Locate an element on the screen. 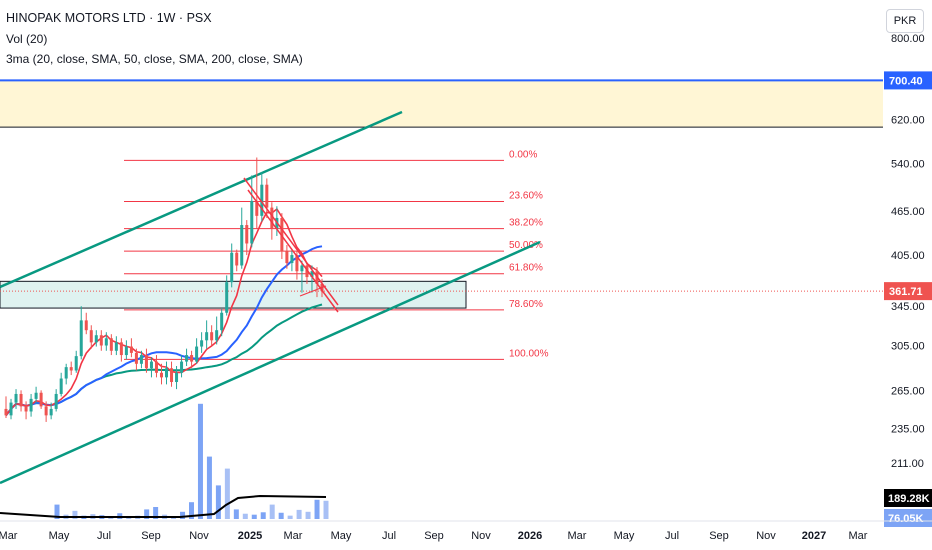  time-axis-tick: May is located at coordinates (59, 536).